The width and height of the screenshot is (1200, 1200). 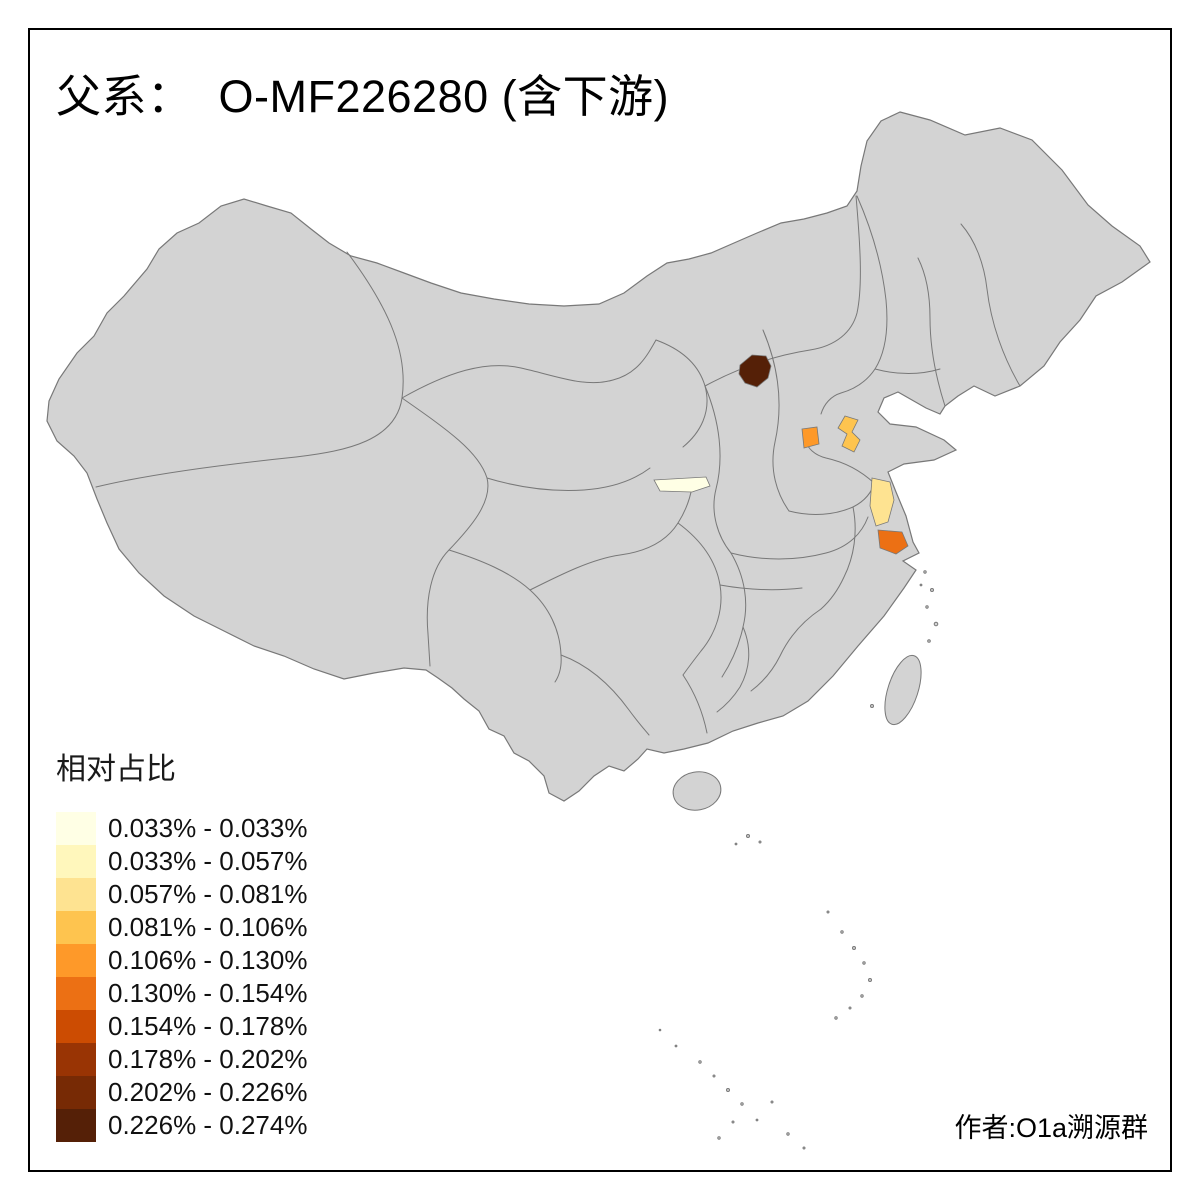 What do you see at coordinates (116, 769) in the screenshot?
I see `legend-title: 相对占比` at bounding box center [116, 769].